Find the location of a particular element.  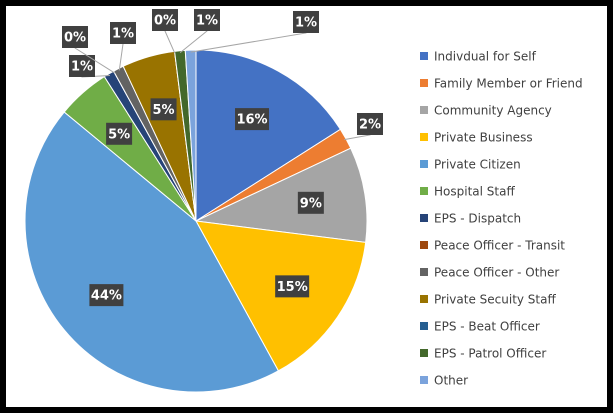

legend-label: Hospital Staff is located at coordinates (474, 192).